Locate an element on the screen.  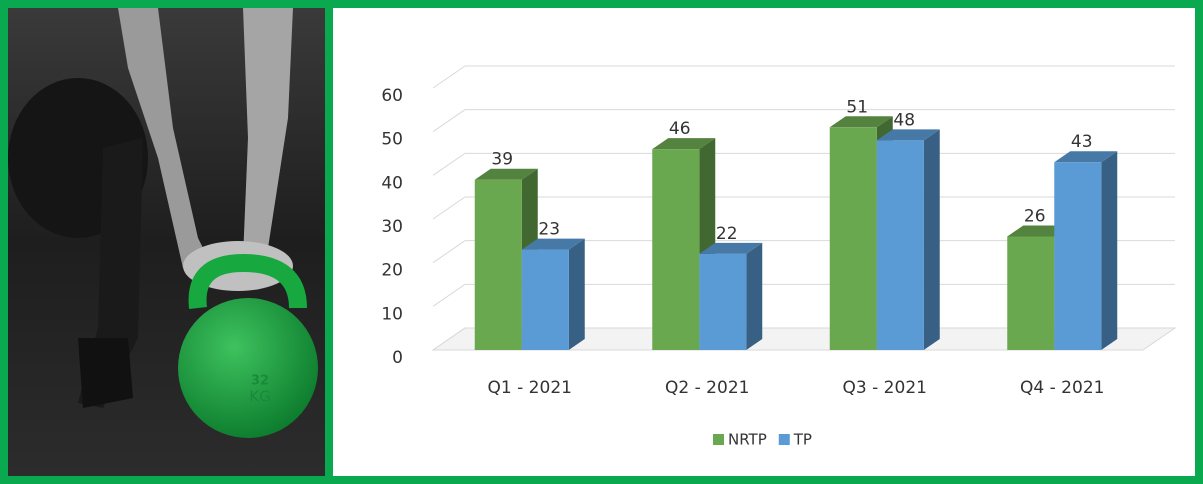
value-label: 39 is located at coordinates (502, 160).